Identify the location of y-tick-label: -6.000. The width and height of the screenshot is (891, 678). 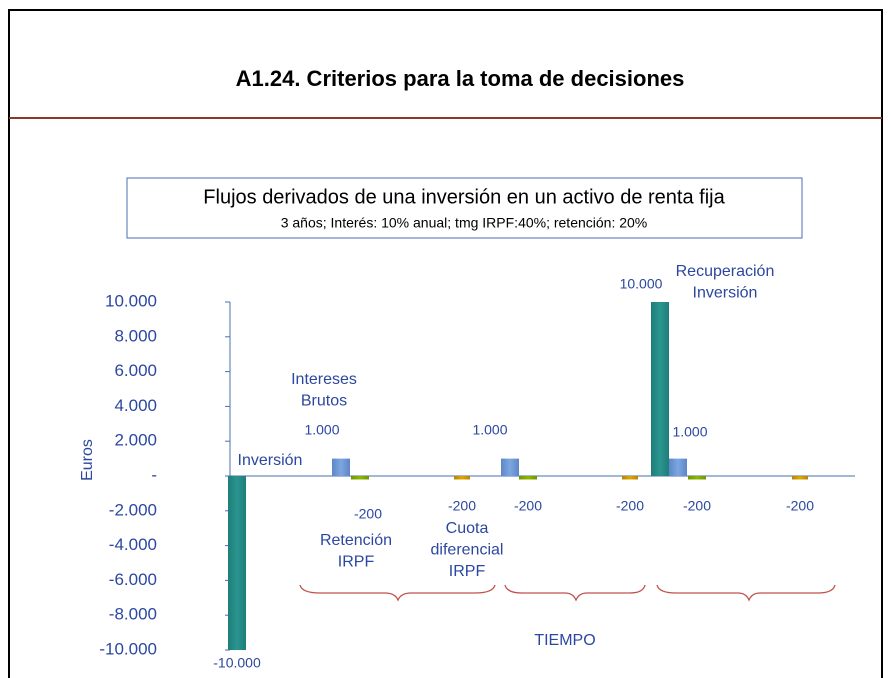
(133, 579).